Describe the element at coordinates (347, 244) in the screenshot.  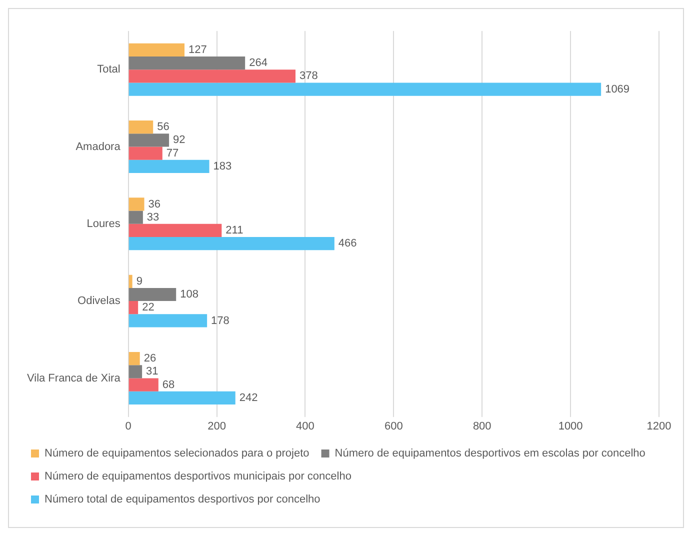
I see `data-label: 466` at that location.